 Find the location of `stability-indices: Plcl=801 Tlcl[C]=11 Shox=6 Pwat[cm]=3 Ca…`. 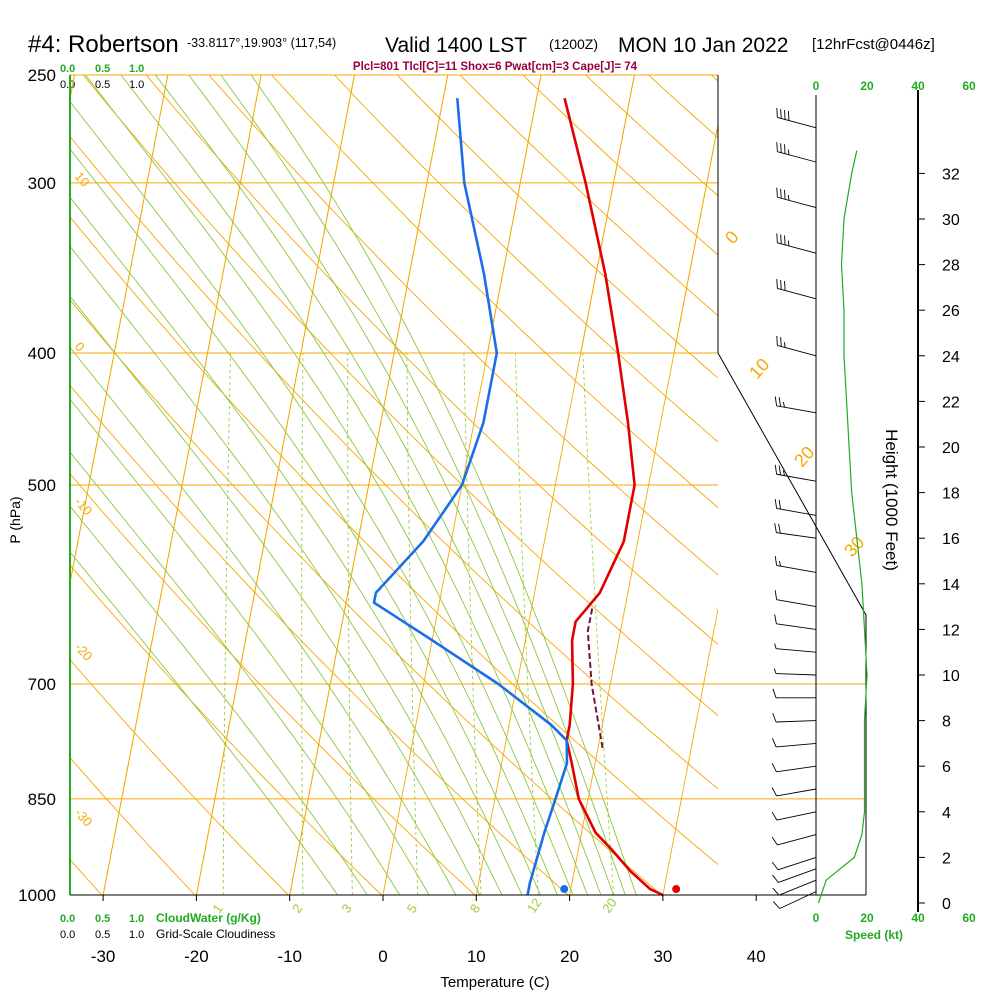

stability-indices: Plcl=801 Tlcl[C]=11 Shox=6 Pwat[cm]=3 Ca… is located at coordinates (495, 67).